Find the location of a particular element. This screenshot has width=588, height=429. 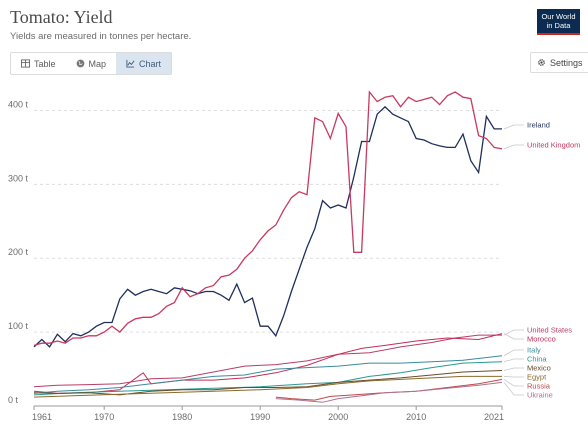

y-tick-label: 100 t is located at coordinates (18, 326).